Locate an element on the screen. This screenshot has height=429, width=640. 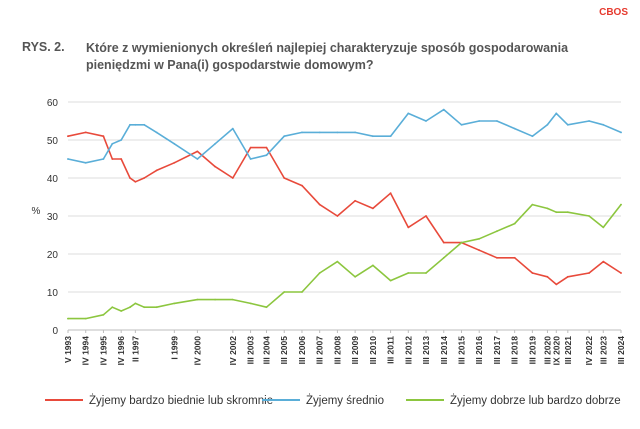
x-tick-label-5: I 1999 is located at coordinates (174, 348).